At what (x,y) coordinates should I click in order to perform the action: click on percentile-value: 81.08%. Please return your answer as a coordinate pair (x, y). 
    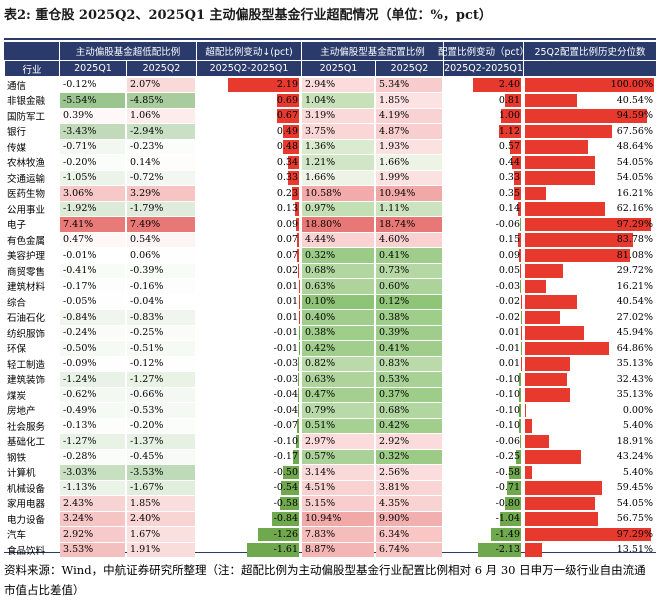
    Looking at the image, I should click on (634, 255).